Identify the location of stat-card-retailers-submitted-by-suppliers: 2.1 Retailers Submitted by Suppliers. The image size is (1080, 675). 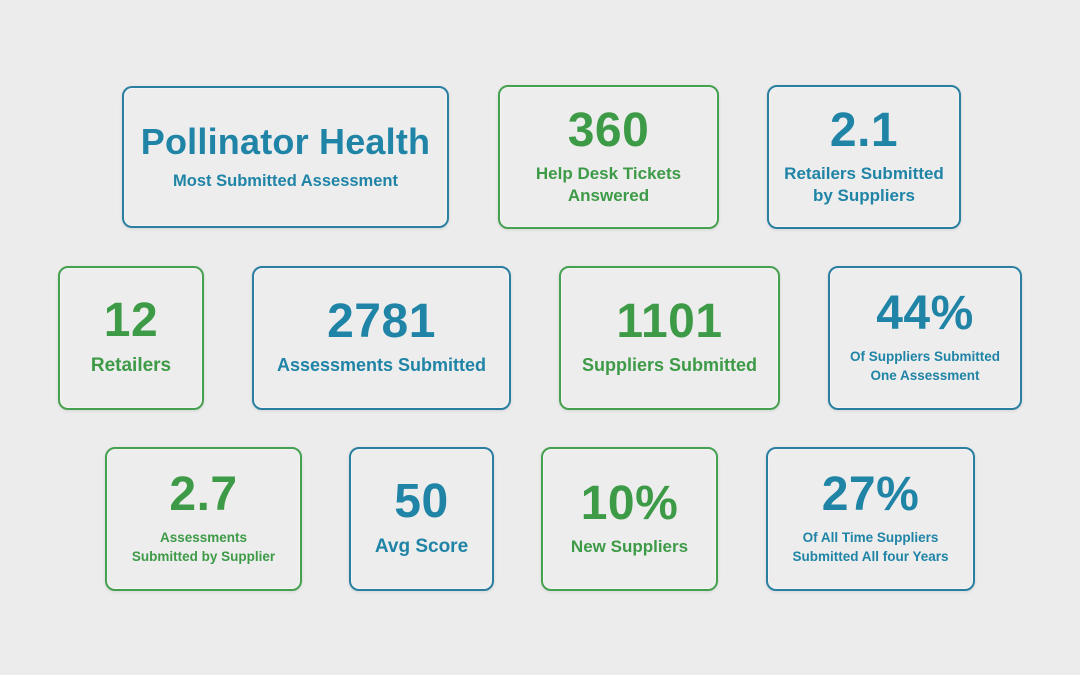
(864, 157).